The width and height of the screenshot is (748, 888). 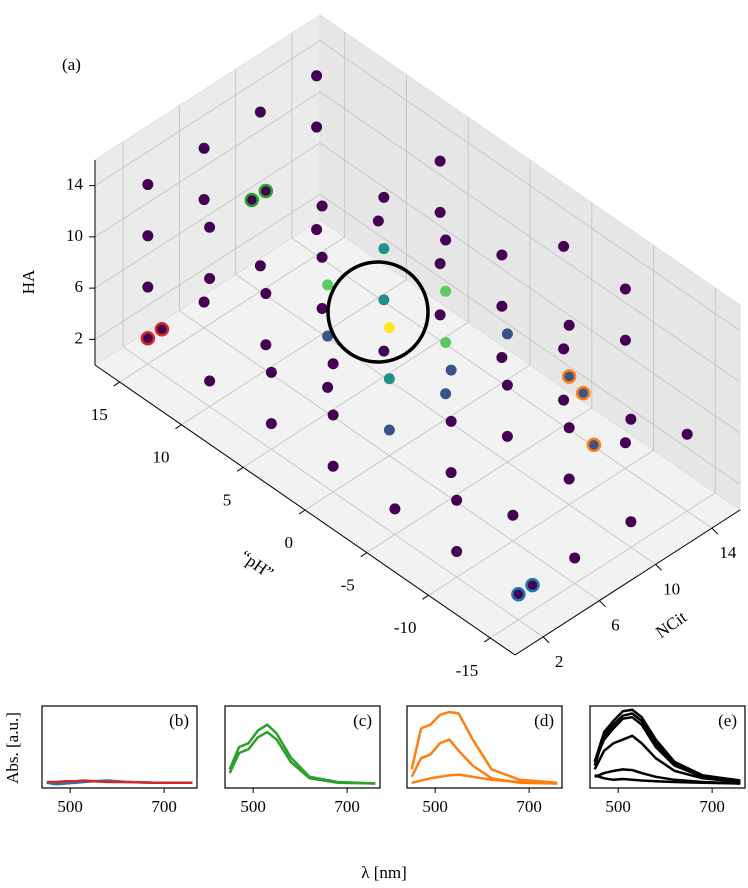 I want to click on x-tick-label: 14, so click(x=728, y=552).